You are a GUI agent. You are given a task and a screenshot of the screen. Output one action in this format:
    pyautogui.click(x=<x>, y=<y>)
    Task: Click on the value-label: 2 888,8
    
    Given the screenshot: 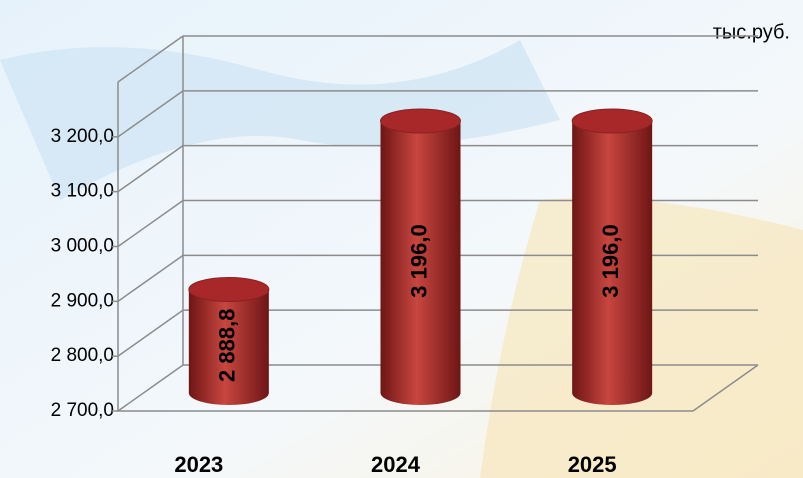 What is the action you would take?
    pyautogui.click(x=227, y=345)
    